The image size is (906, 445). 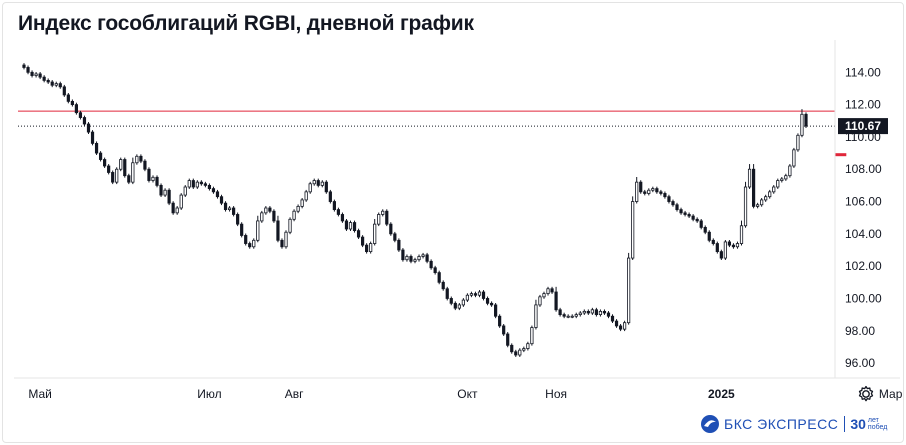 I want to click on last-price-badge: 110.67, so click(x=863, y=126).